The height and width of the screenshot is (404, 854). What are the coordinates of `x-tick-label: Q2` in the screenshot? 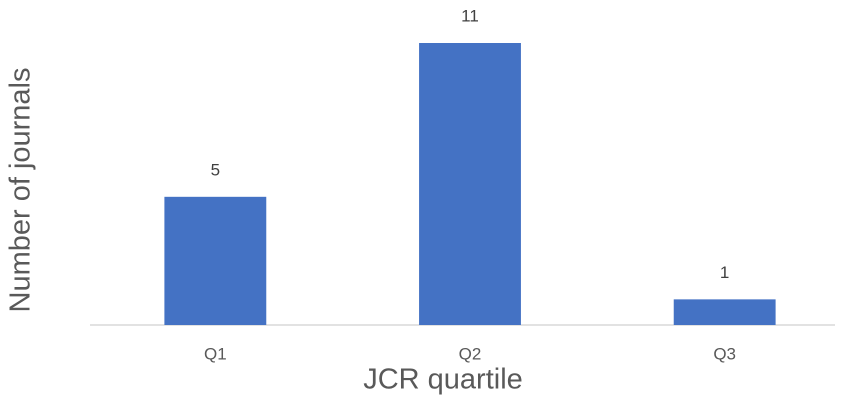 It's located at (470, 353).